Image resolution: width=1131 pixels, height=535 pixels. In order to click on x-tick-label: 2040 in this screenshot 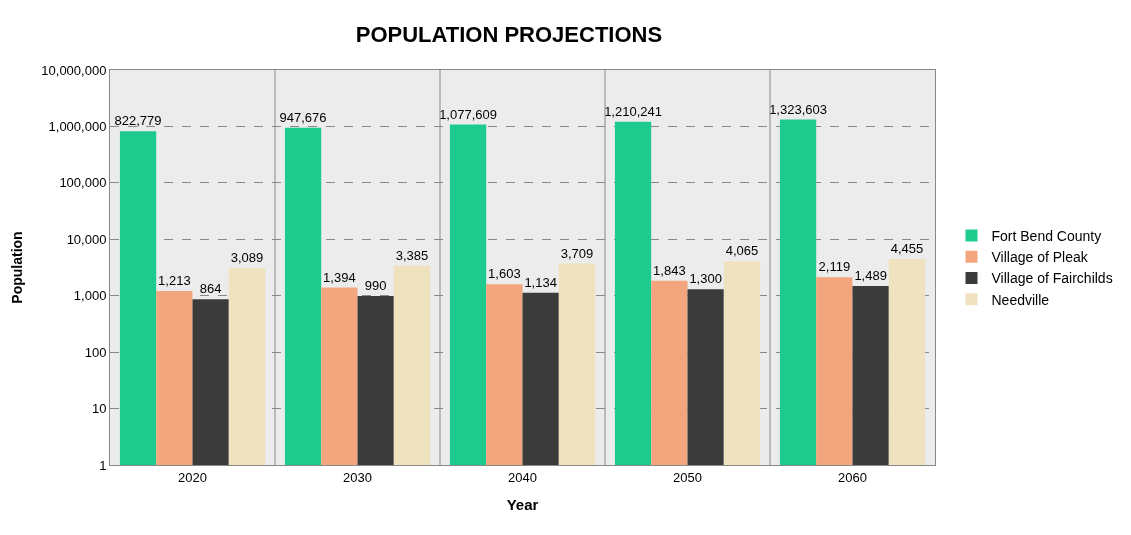, I will do `click(522, 477)`.